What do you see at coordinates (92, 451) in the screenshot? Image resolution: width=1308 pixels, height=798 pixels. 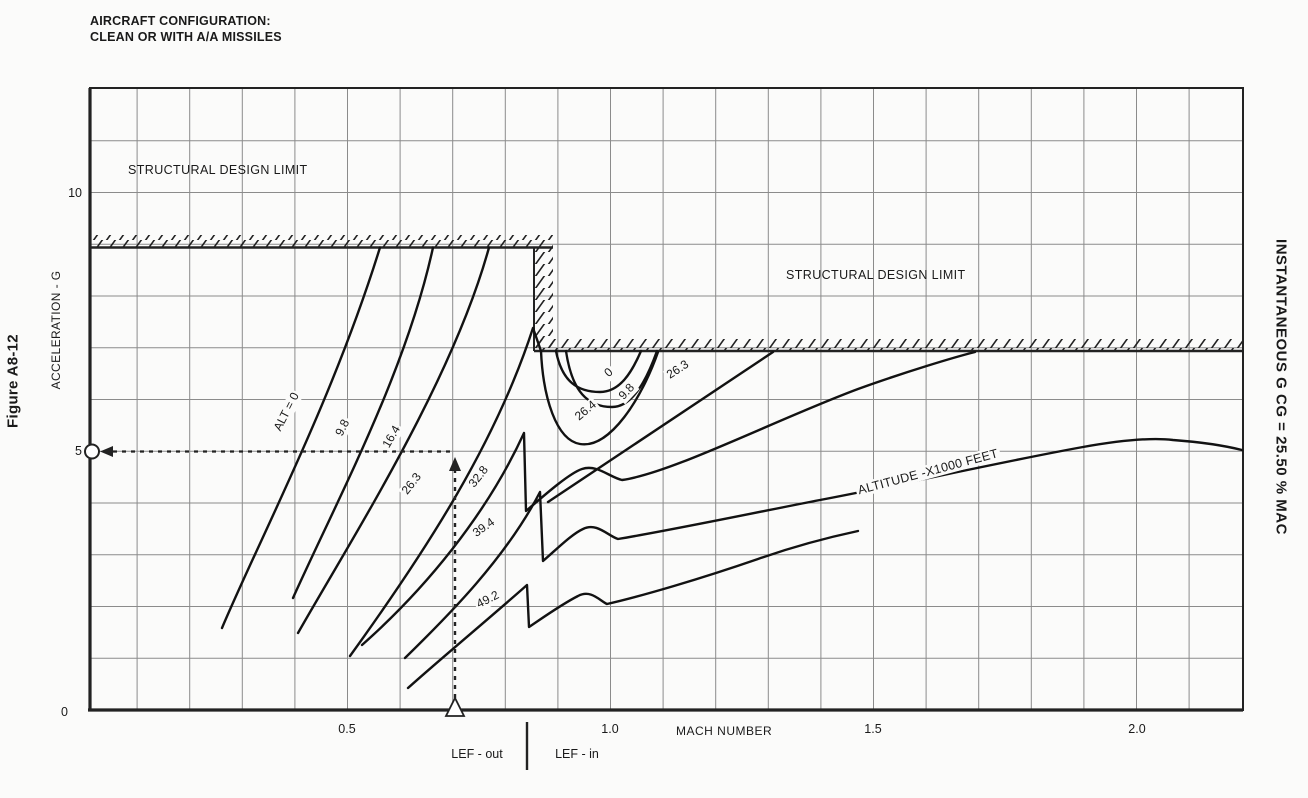 I see `g-marker-circle` at bounding box center [92, 451].